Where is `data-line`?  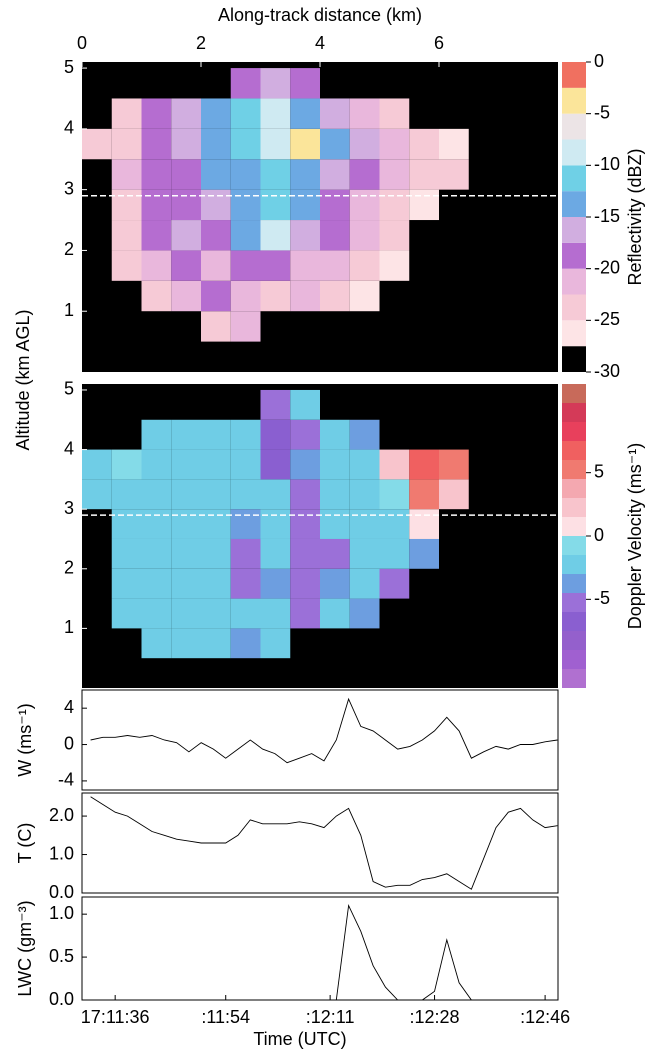 data-line is located at coordinates (324, 843).